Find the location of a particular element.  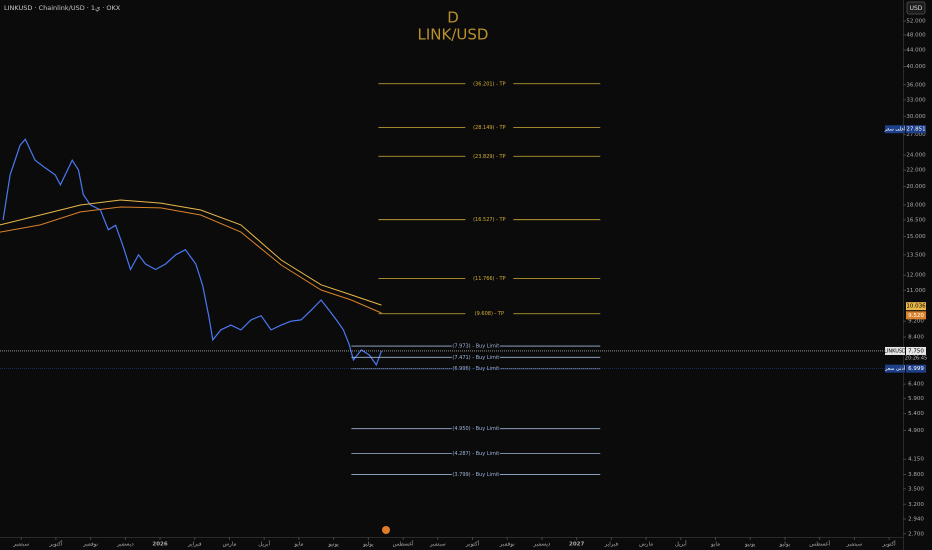

y-tick-label: 12.000 is located at coordinates (916, 276).